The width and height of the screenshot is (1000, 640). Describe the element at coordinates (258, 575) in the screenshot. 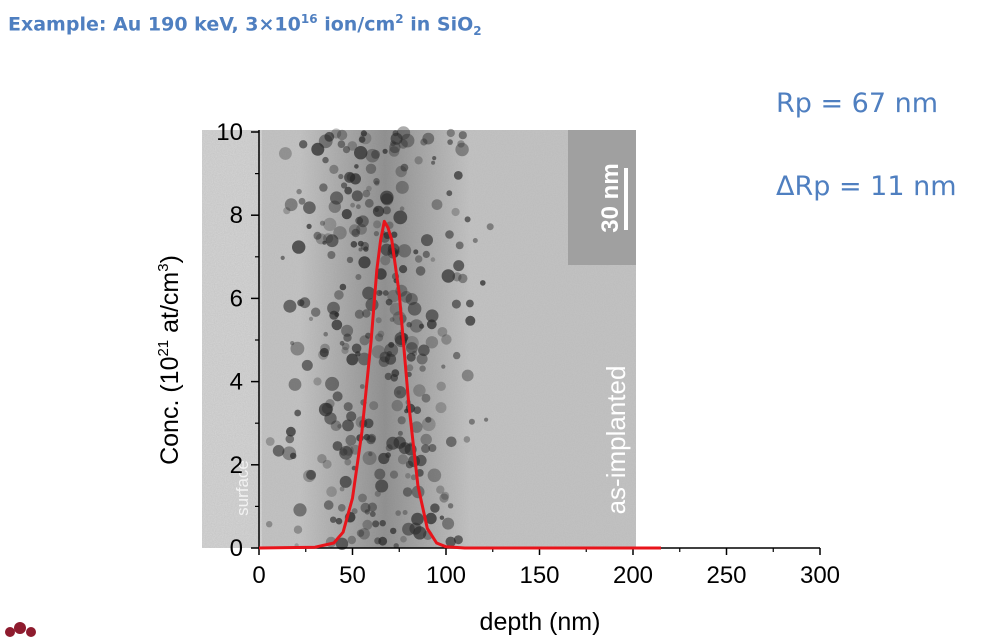

I see `x-tick-label: 0` at that location.